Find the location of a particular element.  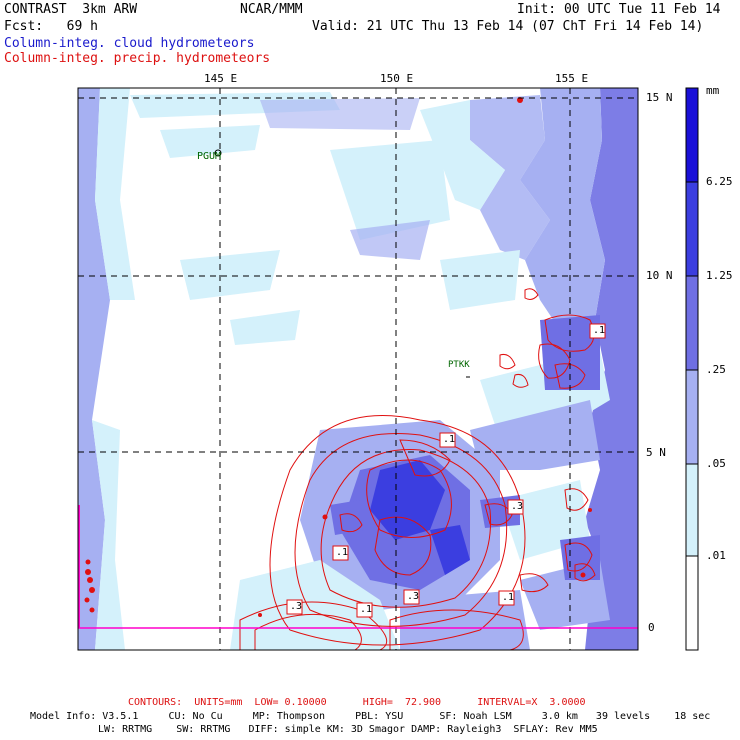

field-cloud-label: Column-integ. cloud hydrometeors is located at coordinates (129, 43).